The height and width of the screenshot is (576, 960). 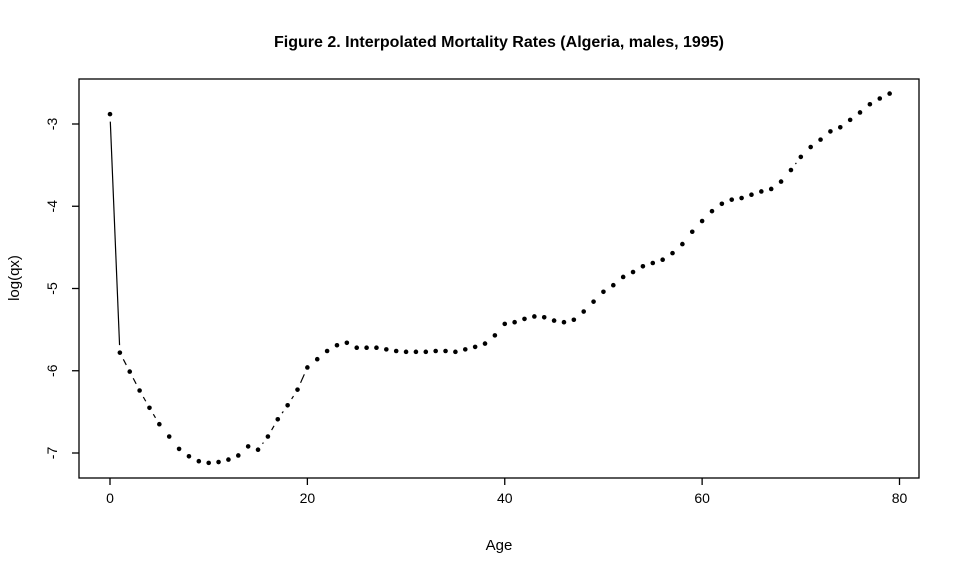 What do you see at coordinates (52, 453) in the screenshot?
I see `y-axis-tick-label: -7` at bounding box center [52, 453].